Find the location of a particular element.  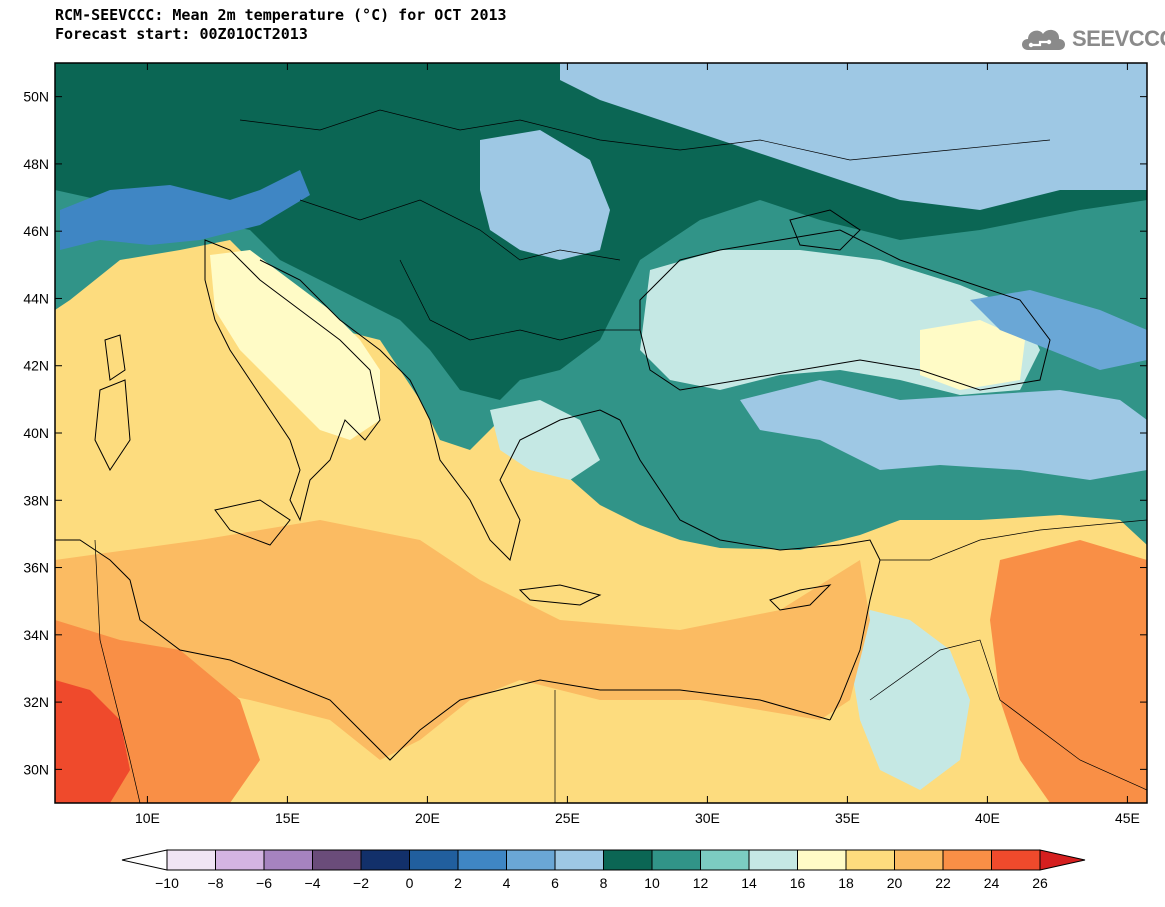

field-egypt-cool is located at coordinates (910, 700).